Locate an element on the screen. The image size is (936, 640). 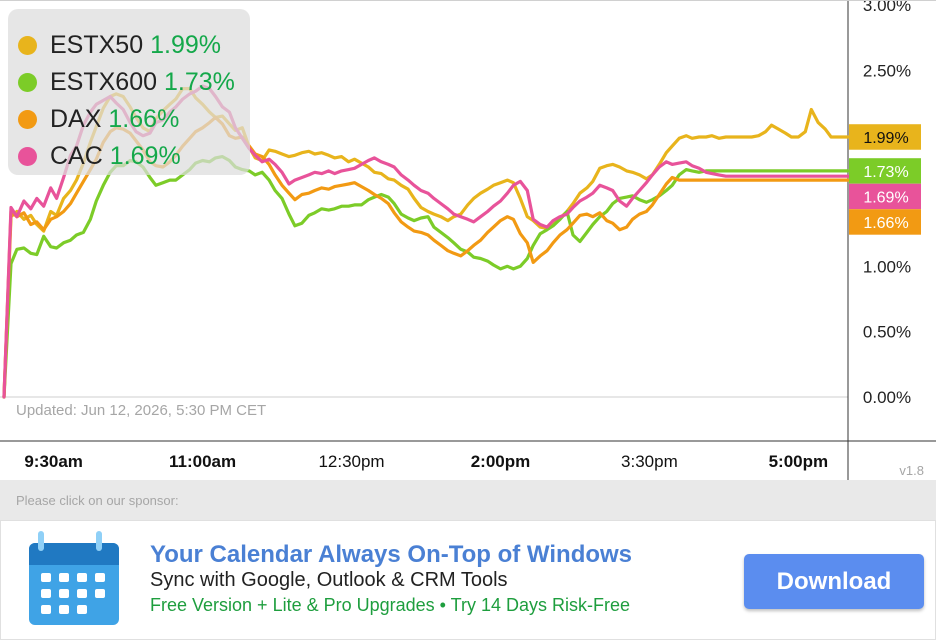
legend-item-cac: CAC 1.69% is located at coordinates (99, 156).